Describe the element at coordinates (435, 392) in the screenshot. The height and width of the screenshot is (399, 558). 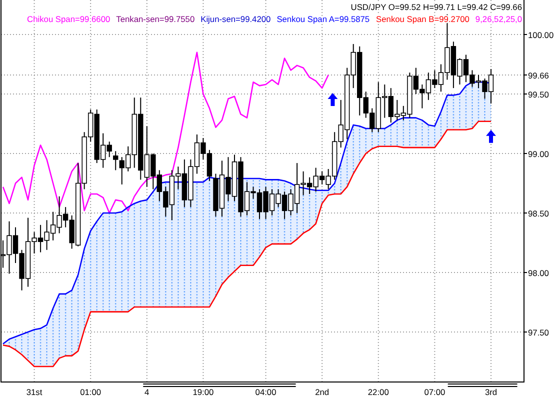
I see `x-tick-label: 07:00` at that location.